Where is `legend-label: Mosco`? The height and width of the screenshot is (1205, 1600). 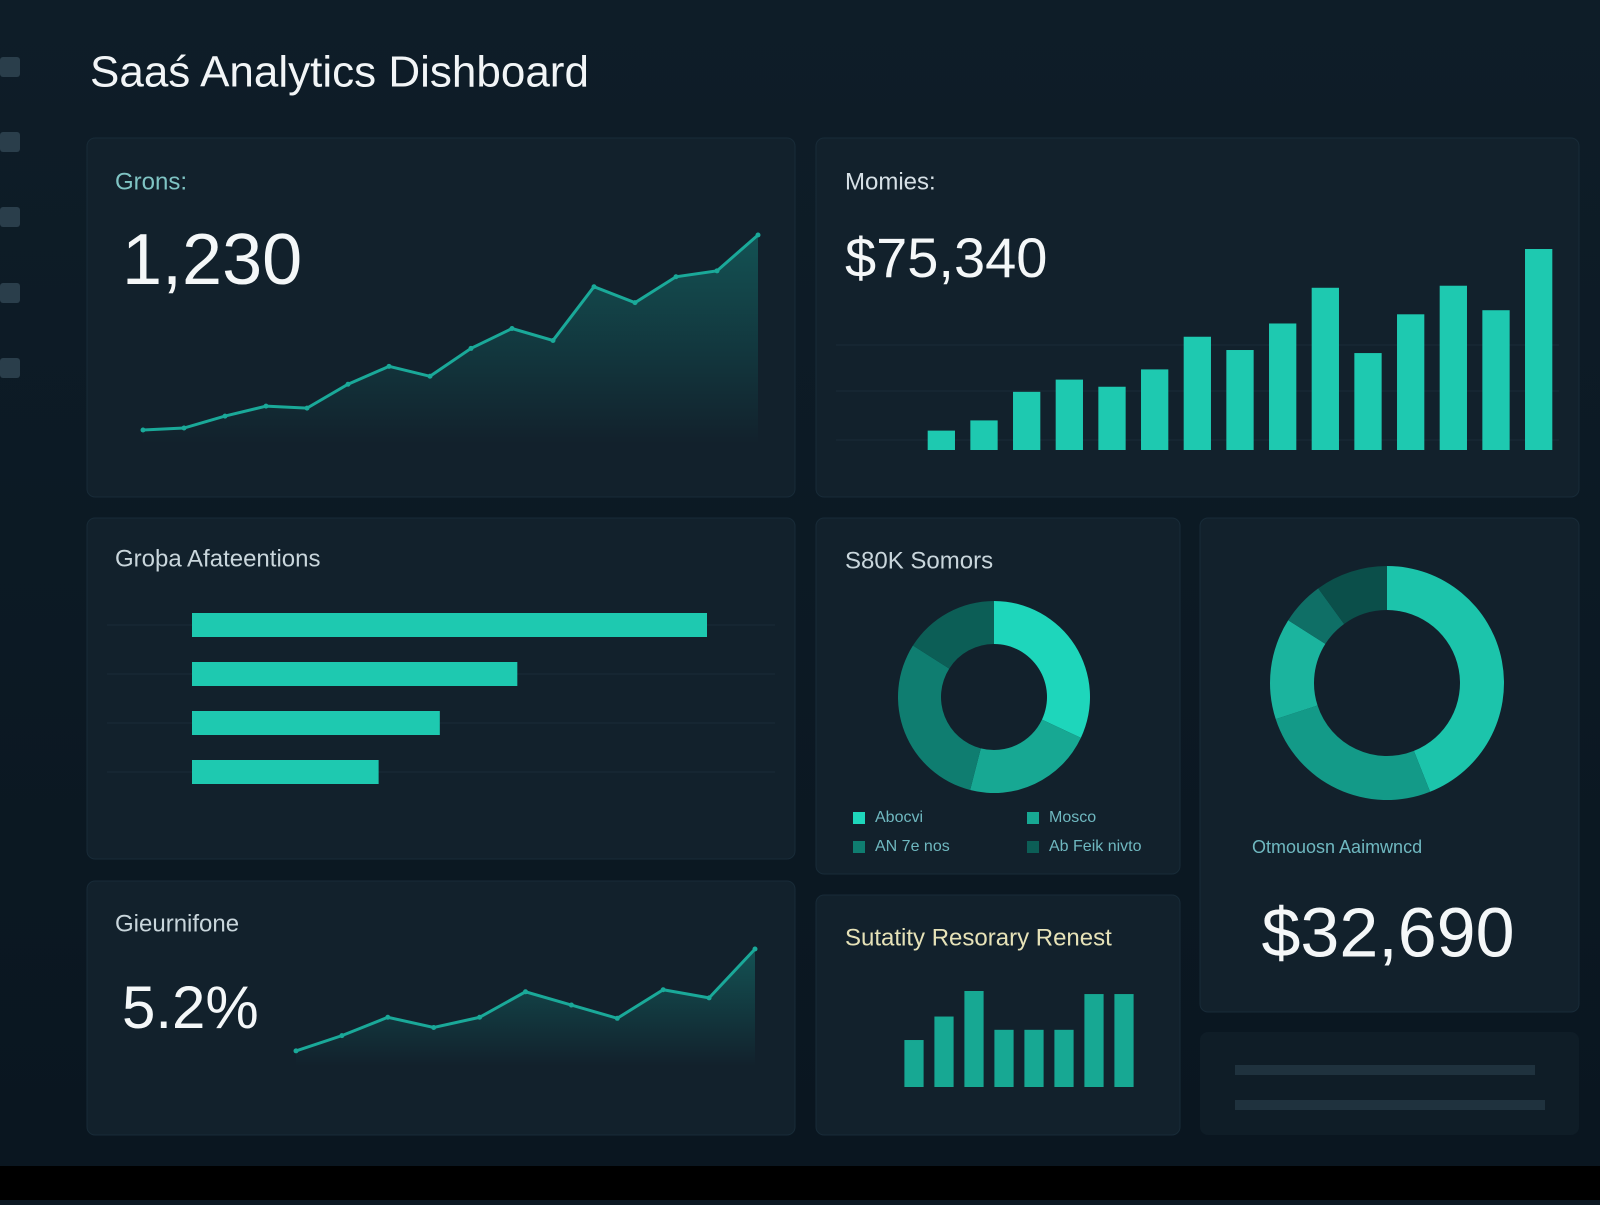
legend-label: Mosco is located at coordinates (1072, 817).